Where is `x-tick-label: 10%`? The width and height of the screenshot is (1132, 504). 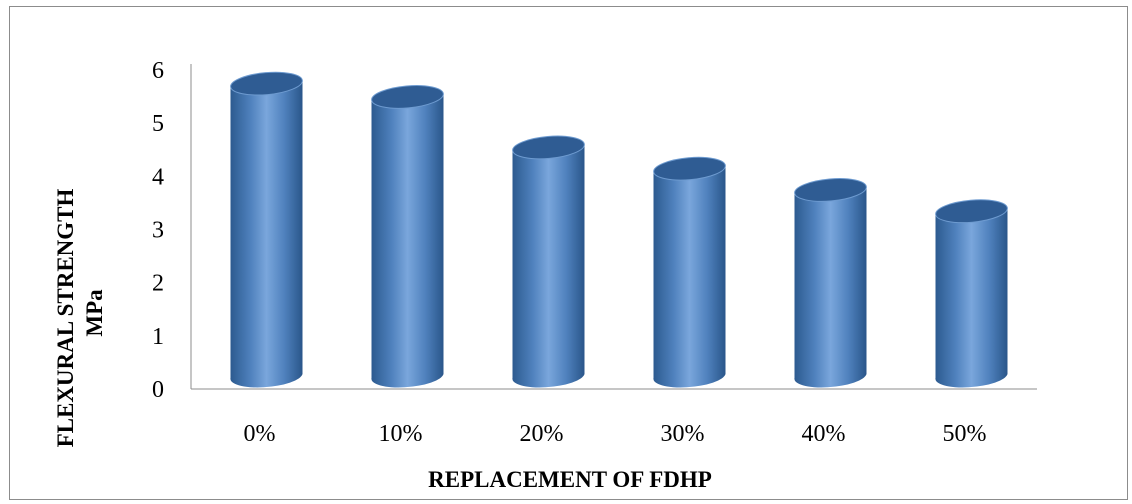
x-tick-label: 10% is located at coordinates (401, 434).